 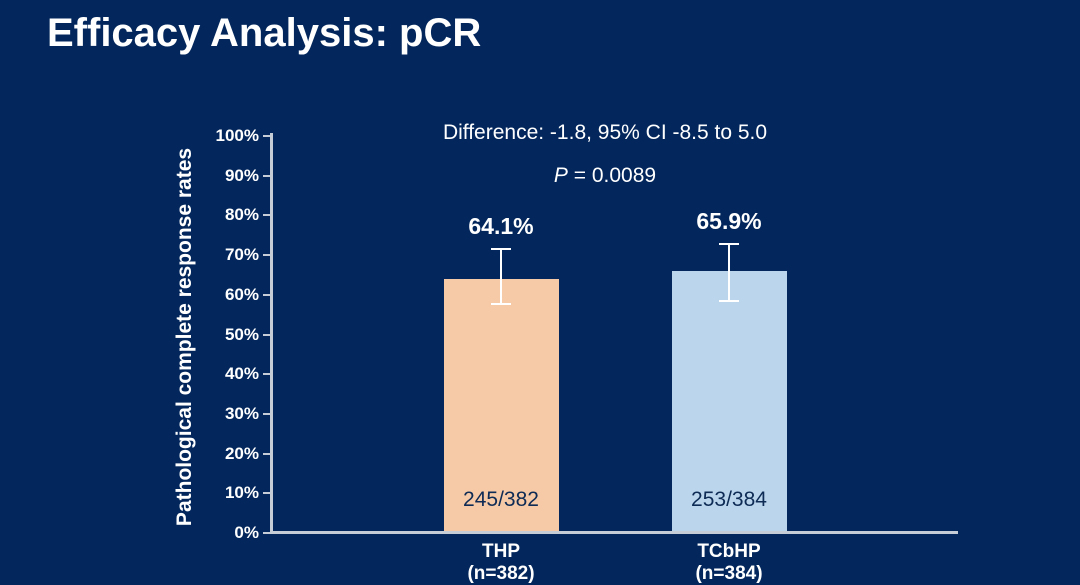 I want to click on error-bar-thp, so click(x=501, y=276).